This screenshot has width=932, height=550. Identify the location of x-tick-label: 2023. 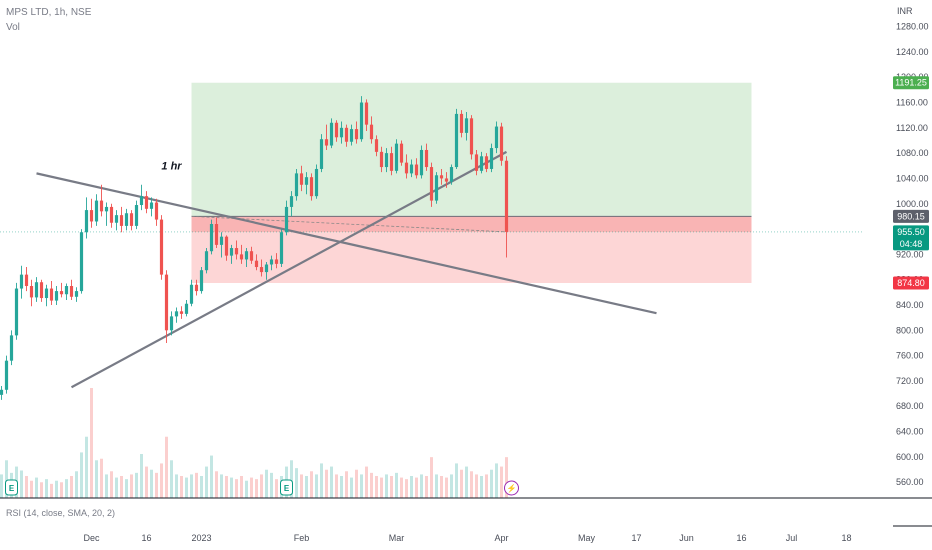
(201, 538).